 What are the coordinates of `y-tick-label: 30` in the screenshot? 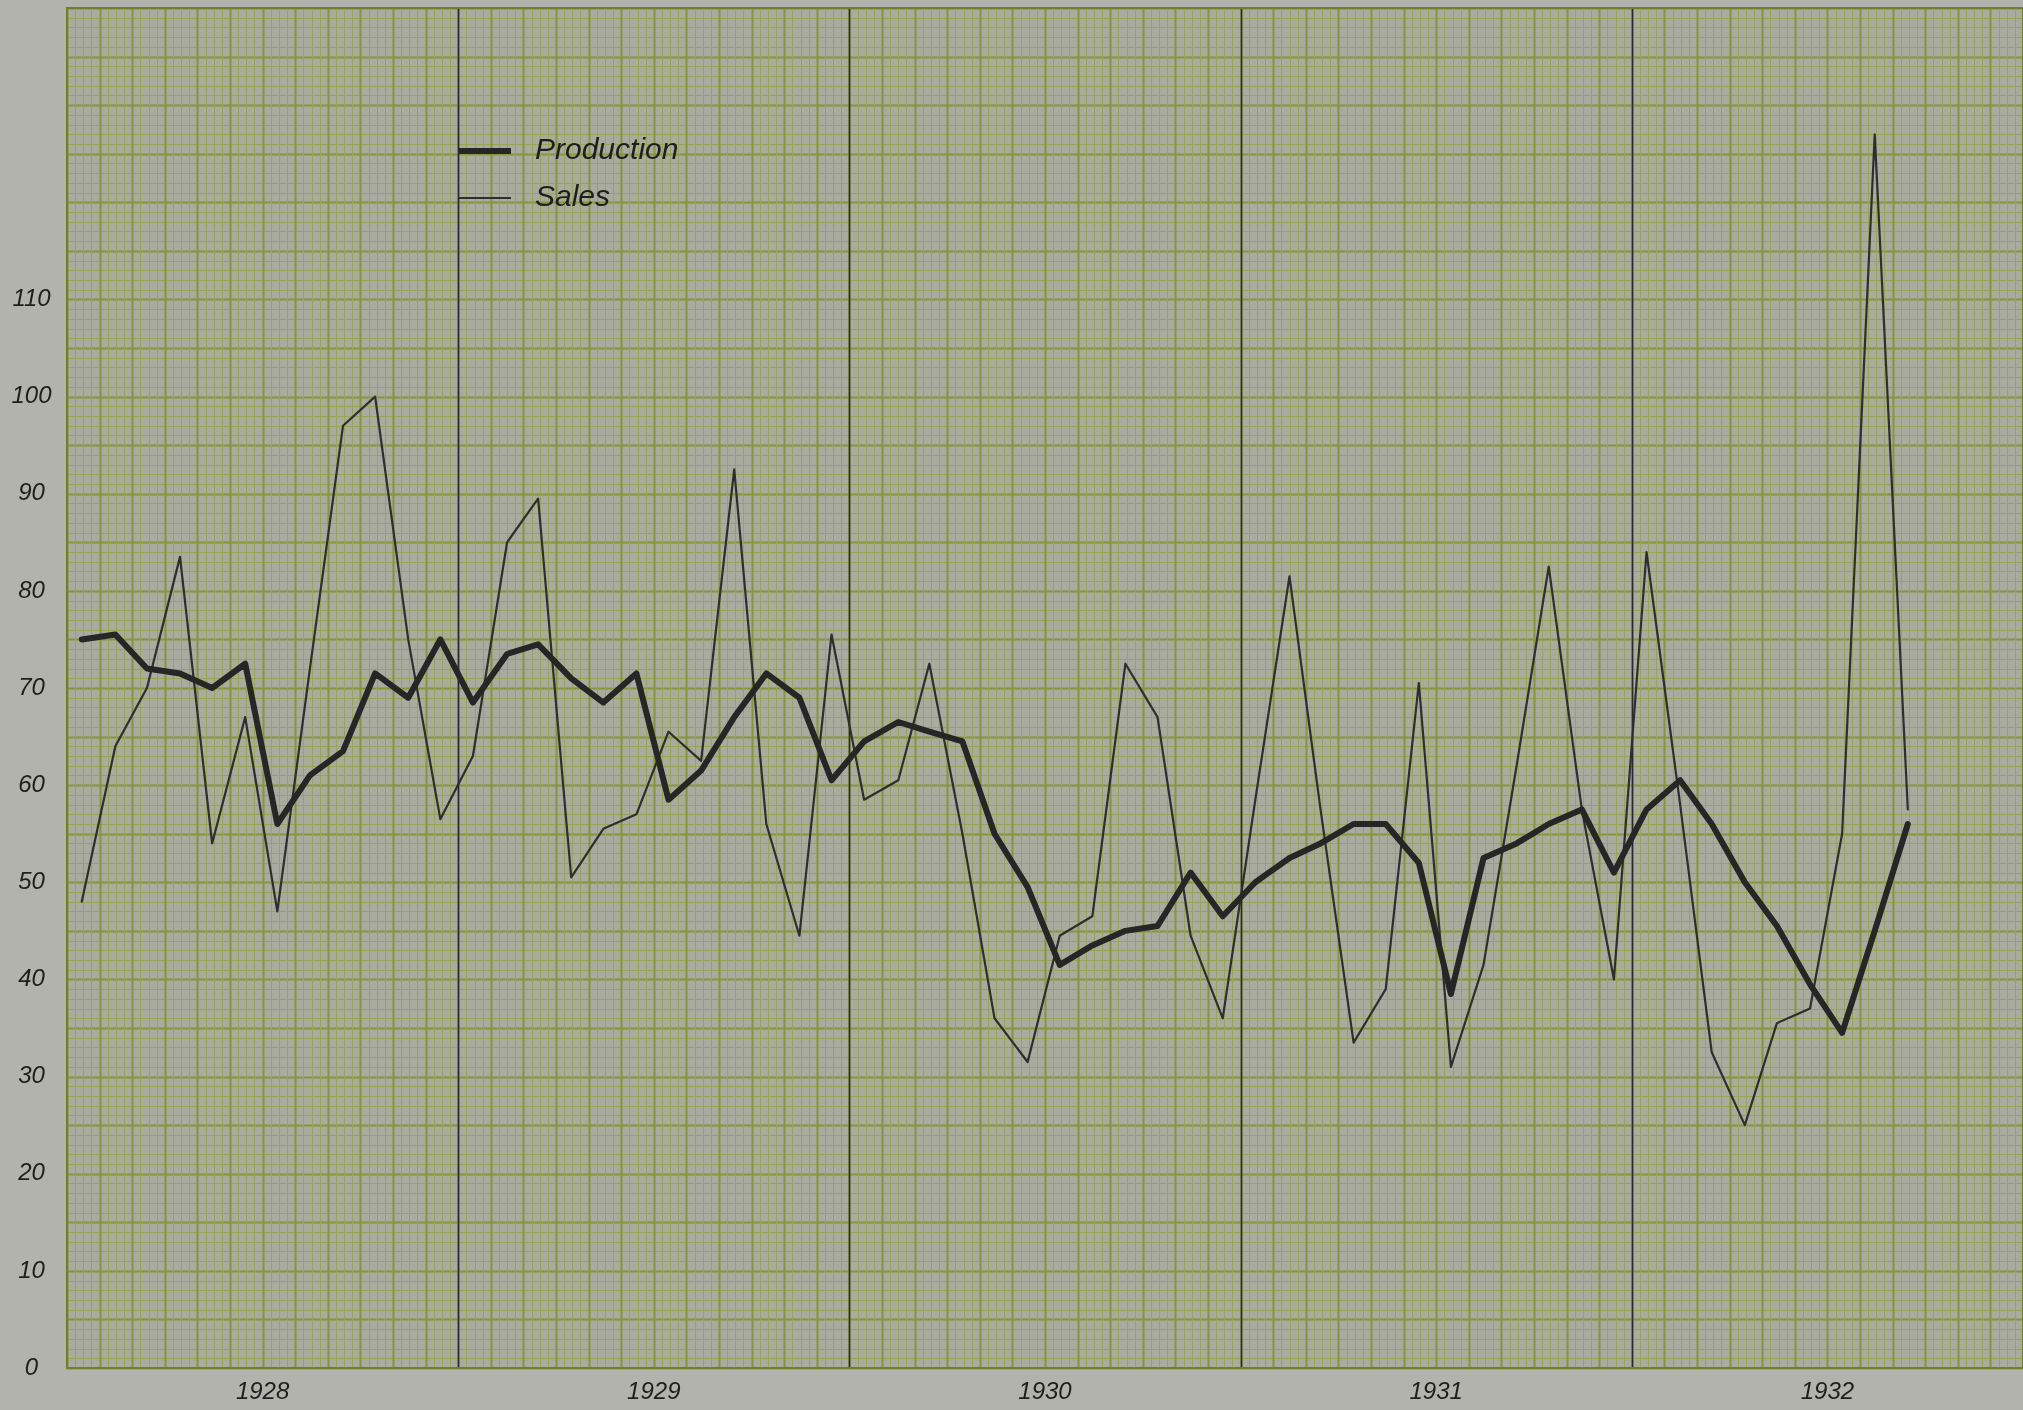 It's located at (32, 1075).